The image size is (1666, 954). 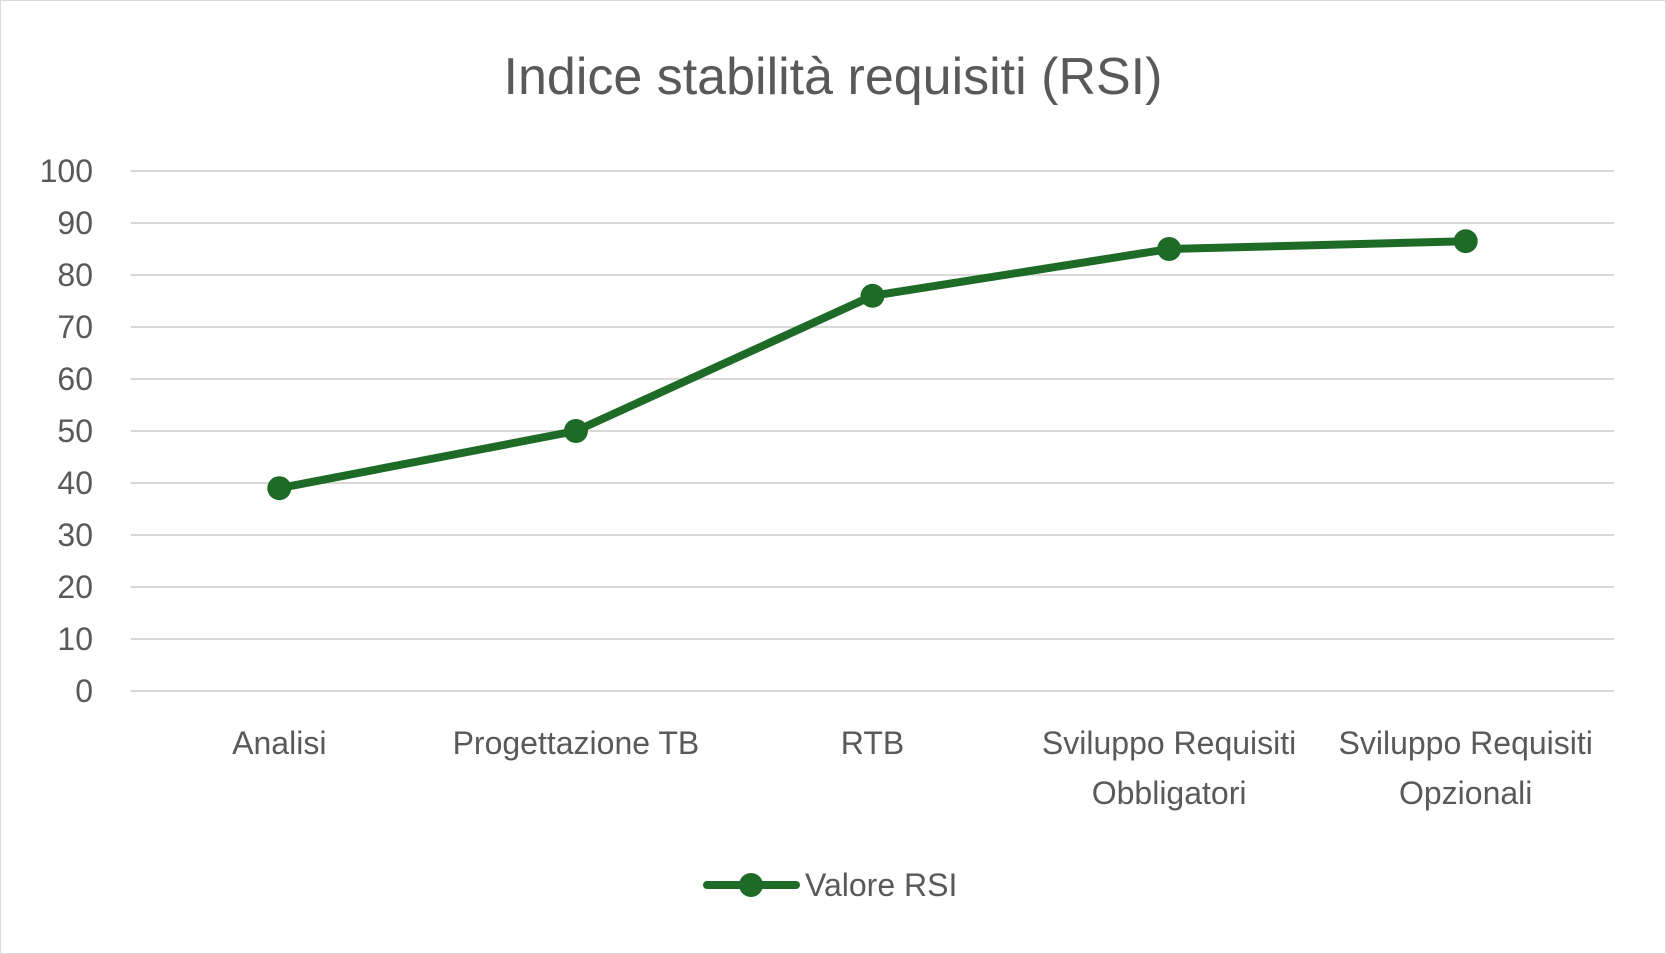 What do you see at coordinates (66, 171) in the screenshot?
I see `y-tick-label: 100` at bounding box center [66, 171].